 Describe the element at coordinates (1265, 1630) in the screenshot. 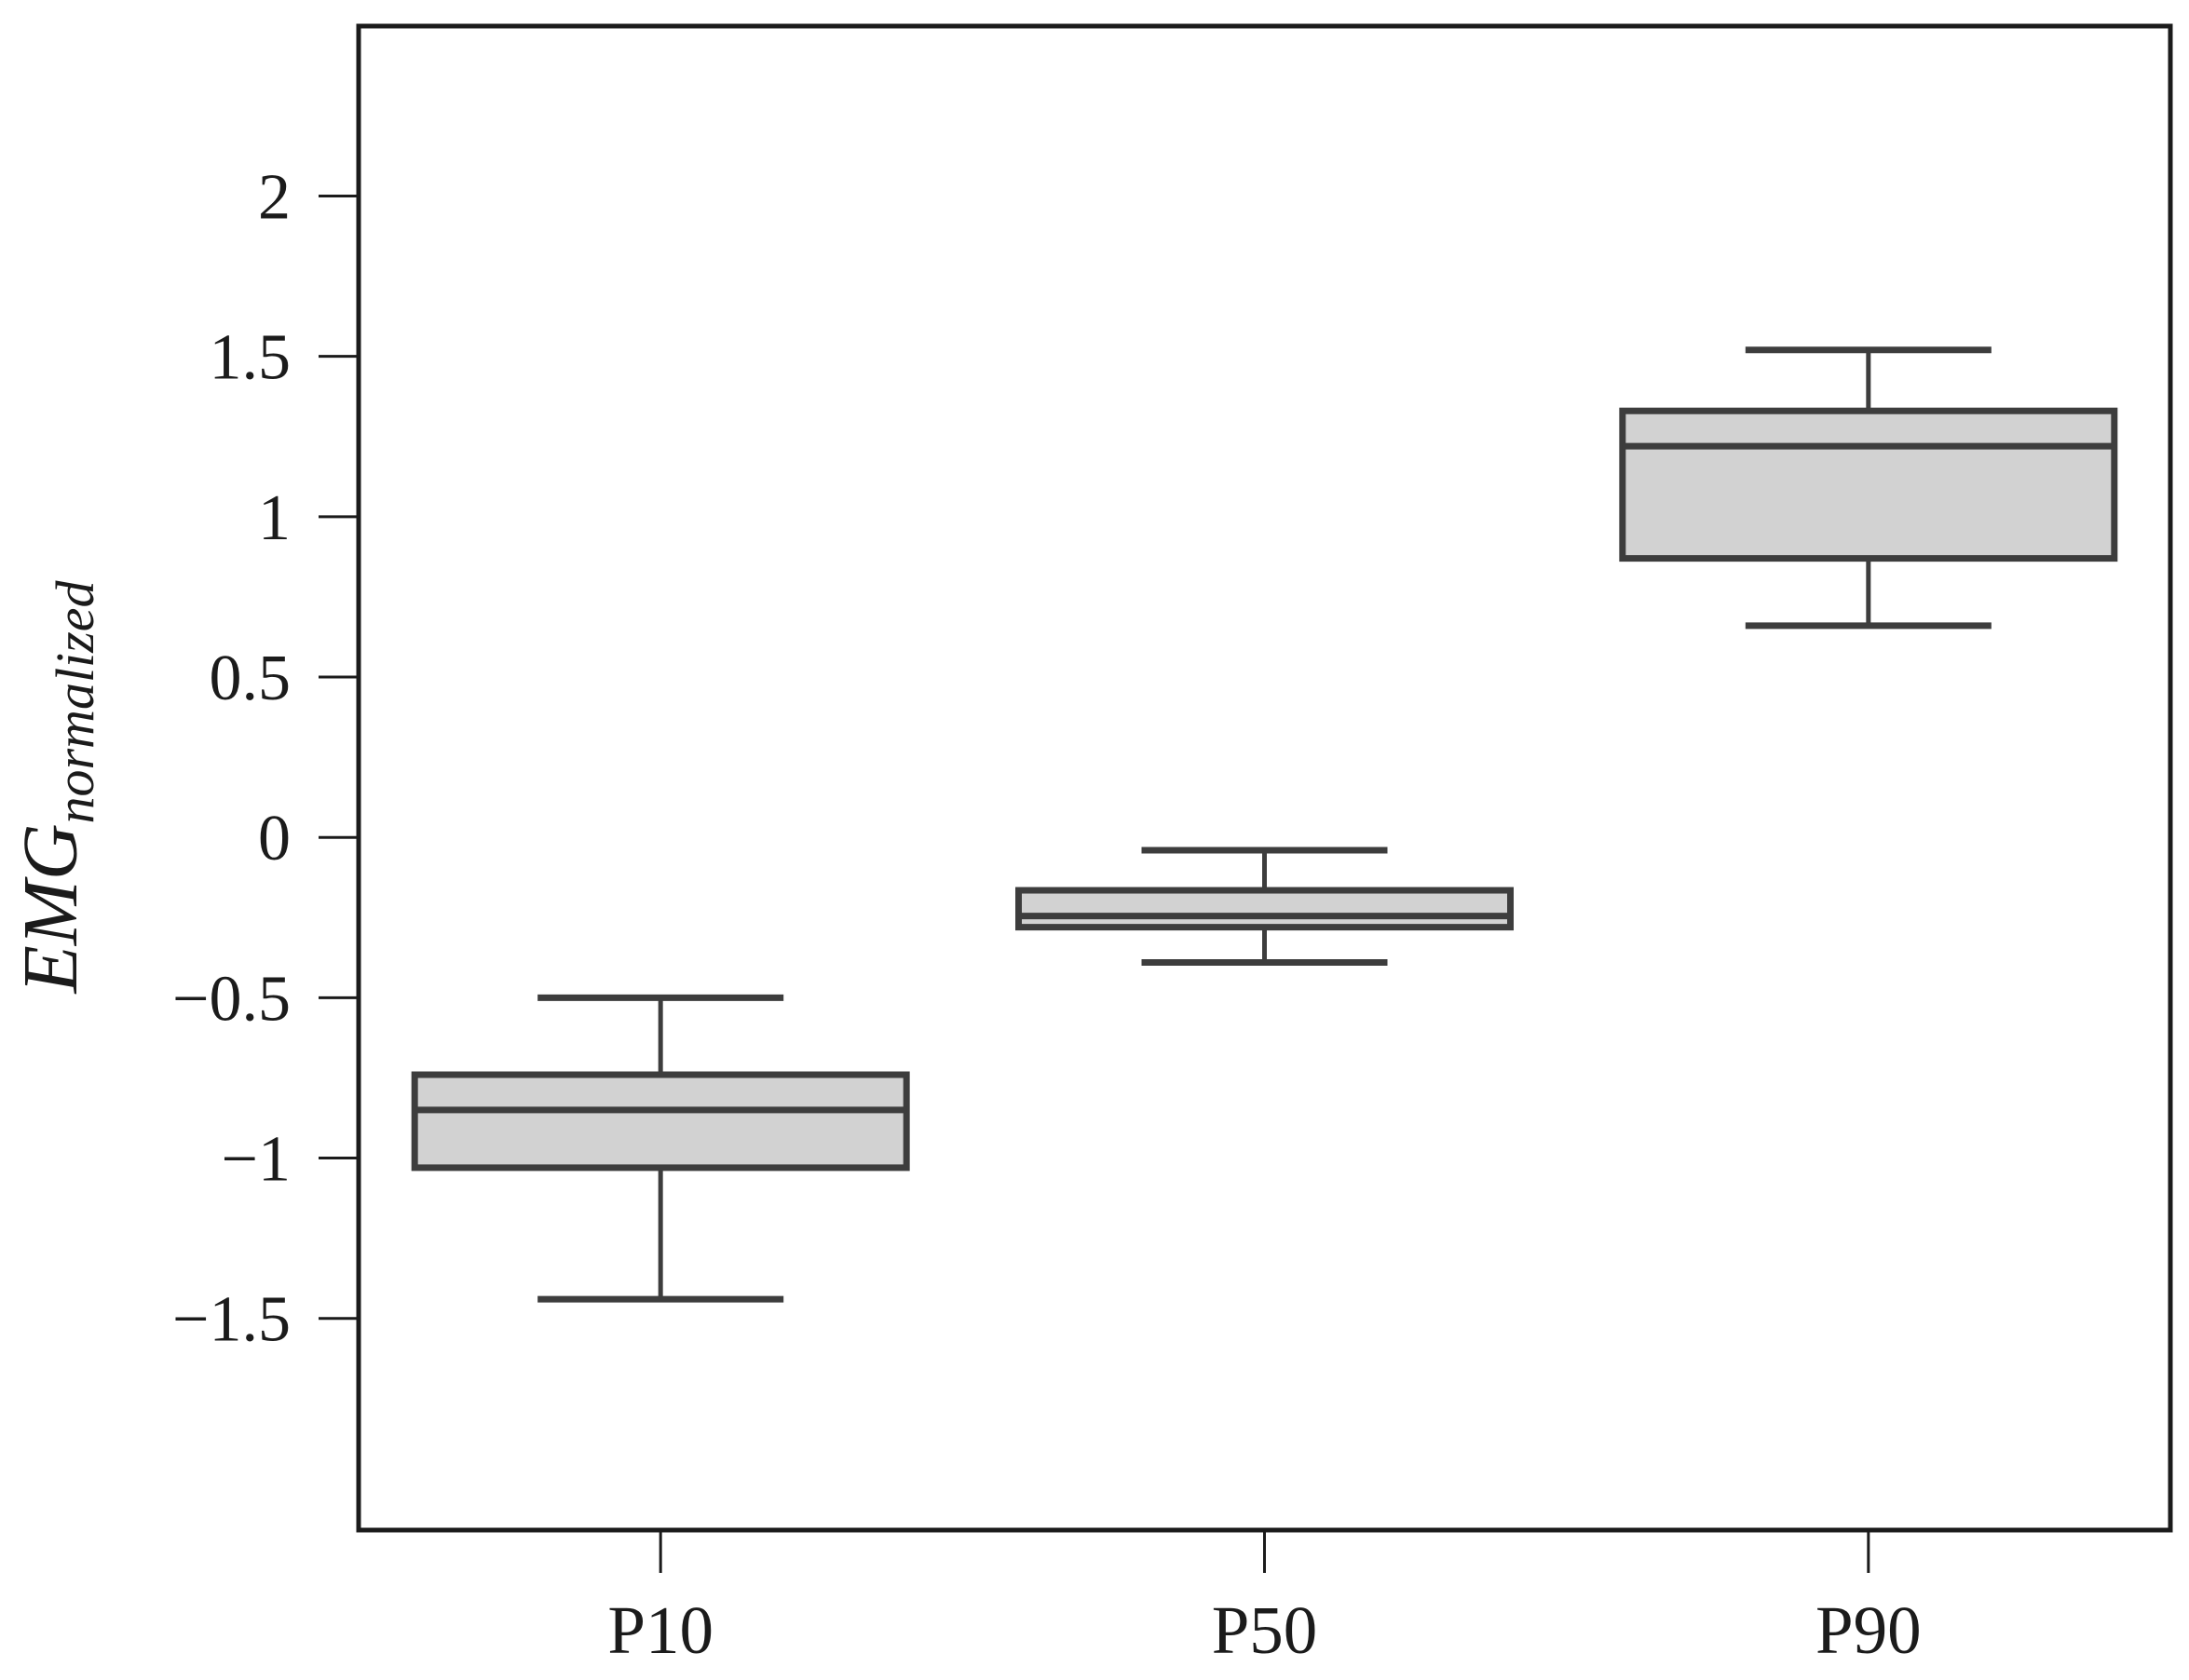

I see `x-category-label: P50` at that location.